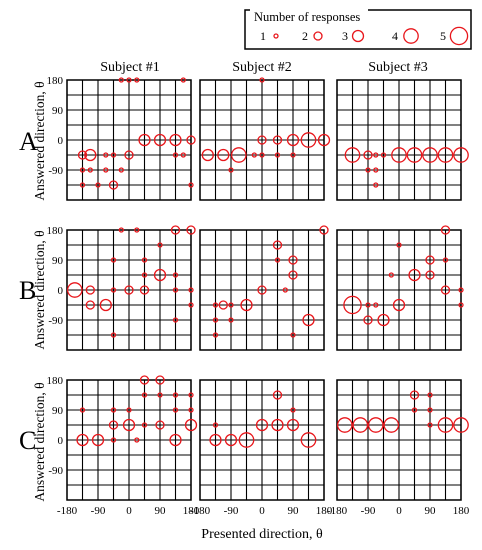 This screenshot has height=550, width=482. What do you see at coordinates (262, 67) in the screenshot?
I see `subject-2-header: Subject #2` at bounding box center [262, 67].